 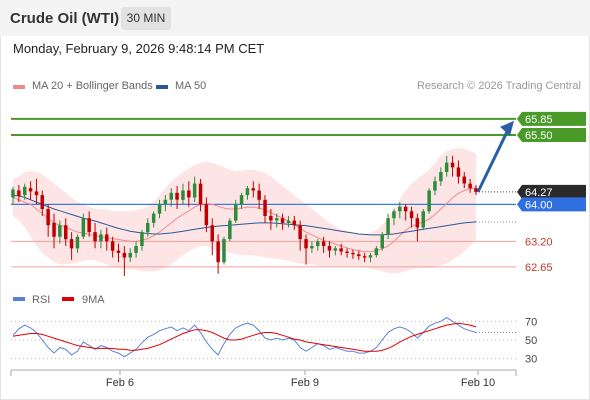 What do you see at coordinates (551, 118) in the screenshot?
I see `price-tag-65.85` at bounding box center [551, 118].